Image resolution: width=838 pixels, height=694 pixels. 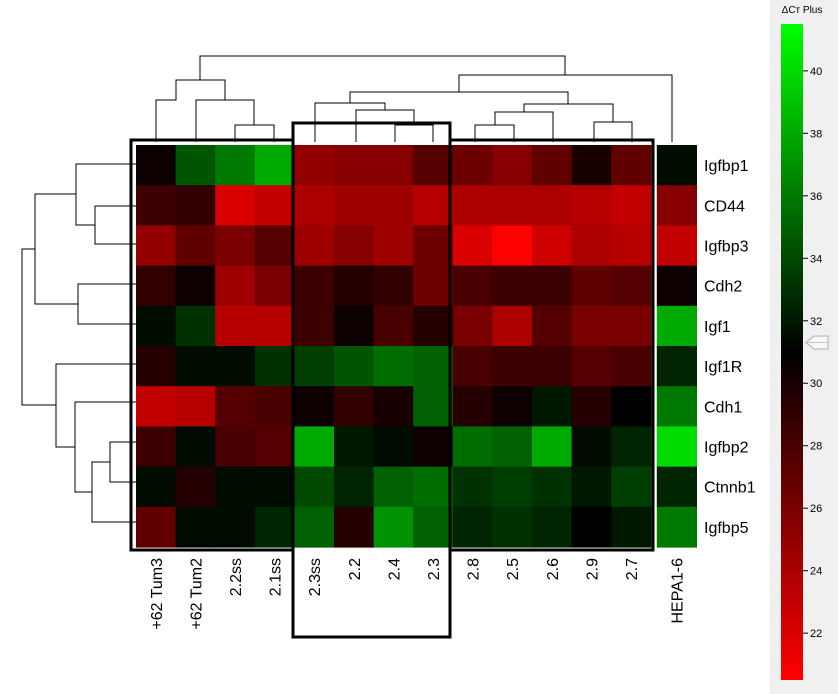 I want to click on row-label: Cdh1, so click(x=723, y=407).